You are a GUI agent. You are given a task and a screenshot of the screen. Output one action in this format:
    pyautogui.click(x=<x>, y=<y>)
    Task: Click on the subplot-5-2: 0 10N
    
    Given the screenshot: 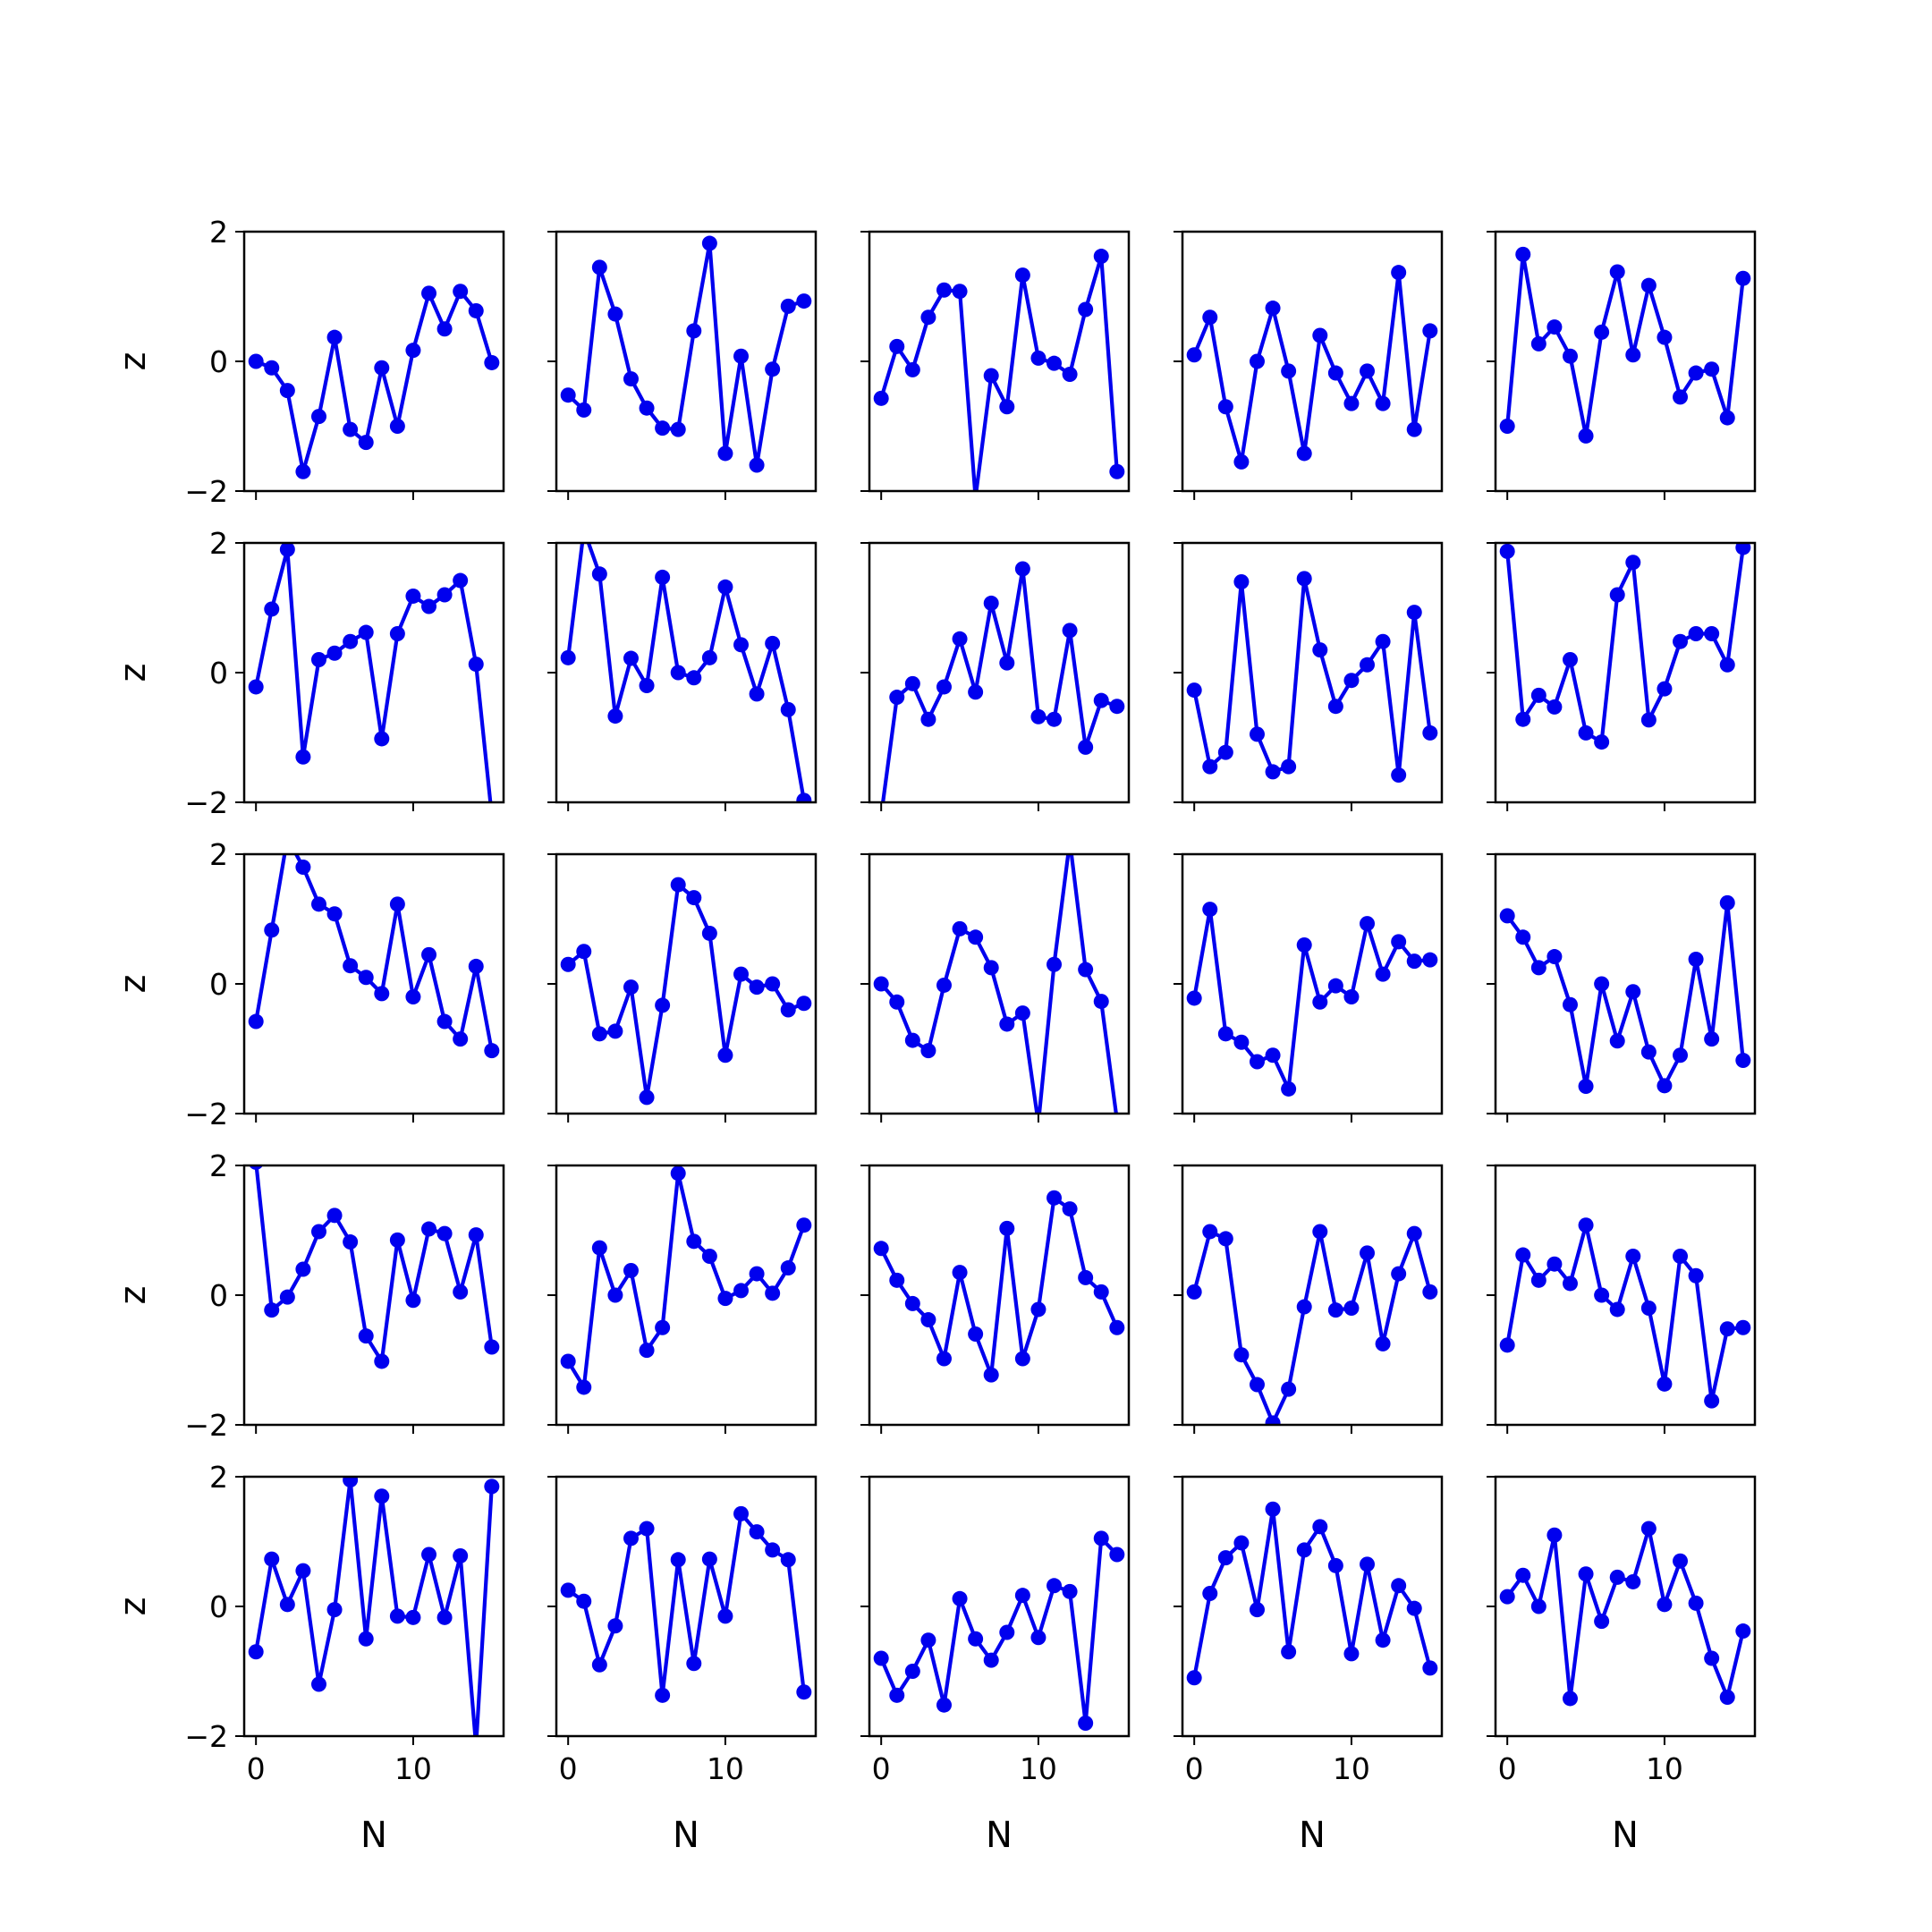 What is the action you would take?
    pyautogui.click(x=682, y=1665)
    